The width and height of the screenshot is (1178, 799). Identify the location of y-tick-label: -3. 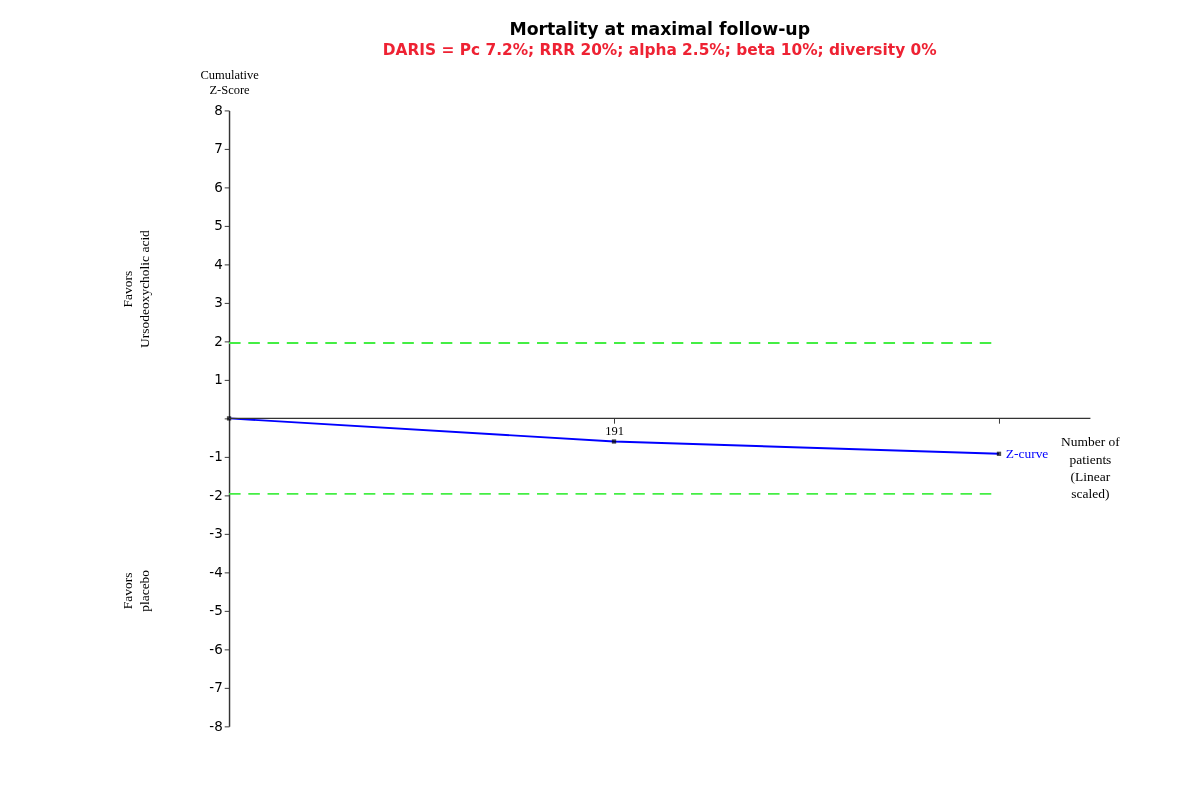
(216, 533).